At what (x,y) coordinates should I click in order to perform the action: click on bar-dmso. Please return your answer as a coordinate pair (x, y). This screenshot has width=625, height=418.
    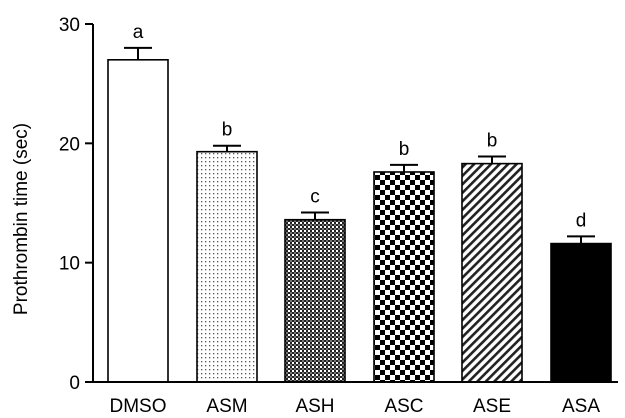
    Looking at the image, I should click on (138, 220).